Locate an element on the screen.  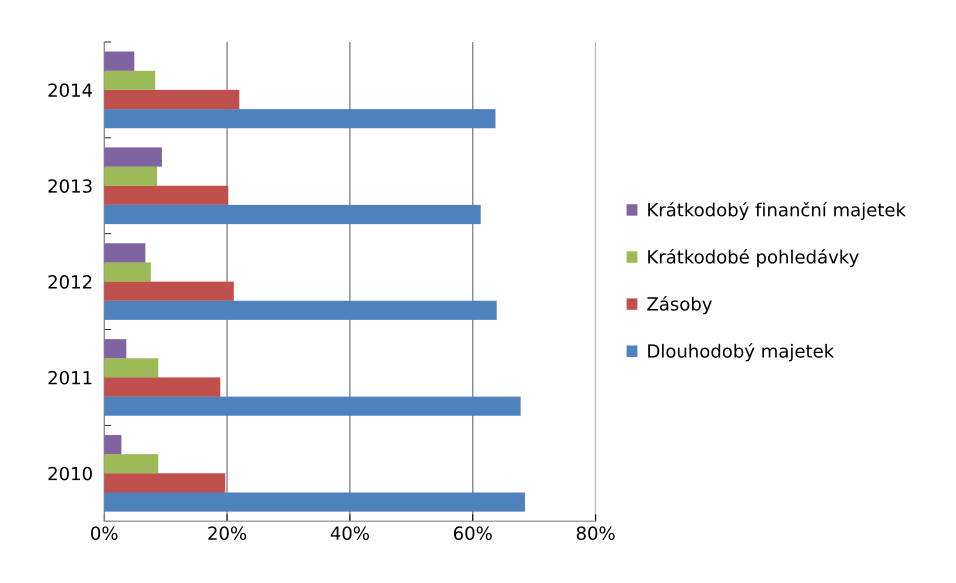
y-tick-label: 2010 is located at coordinates (70, 473).